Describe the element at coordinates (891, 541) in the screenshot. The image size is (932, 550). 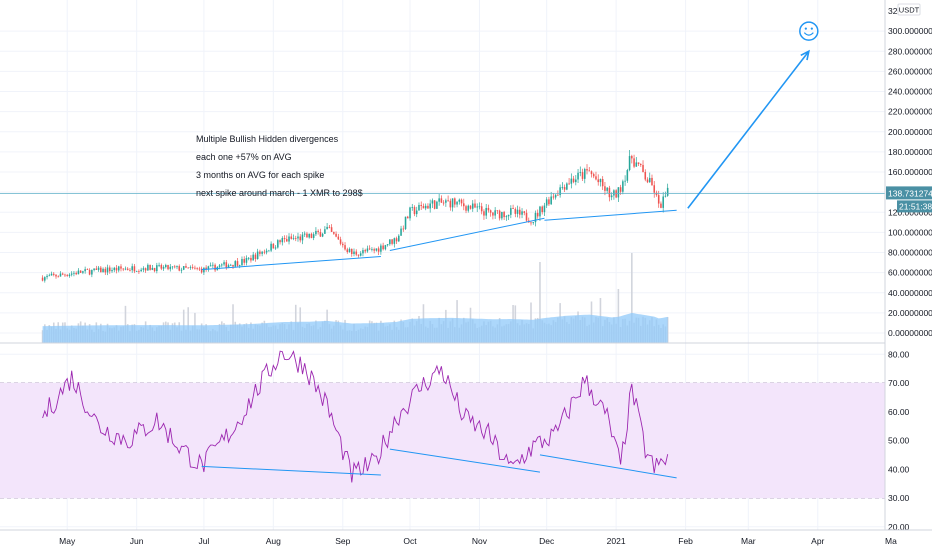
I see `time-tick-label: Ma` at that location.